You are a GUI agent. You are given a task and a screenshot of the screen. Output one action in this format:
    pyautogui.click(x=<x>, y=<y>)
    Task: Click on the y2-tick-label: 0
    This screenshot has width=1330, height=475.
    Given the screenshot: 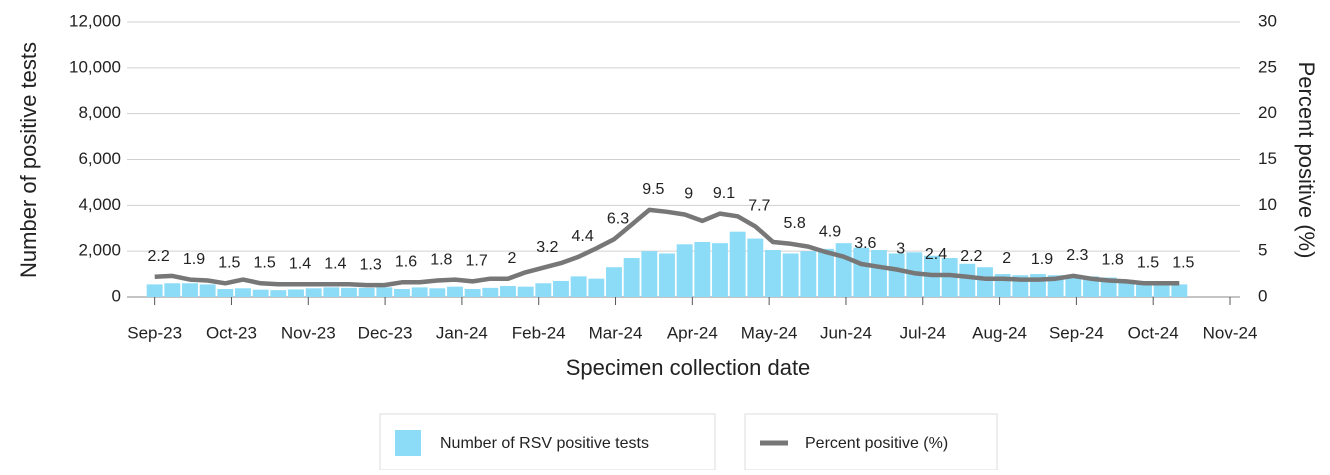 What is the action you would take?
    pyautogui.click(x=1262, y=295)
    